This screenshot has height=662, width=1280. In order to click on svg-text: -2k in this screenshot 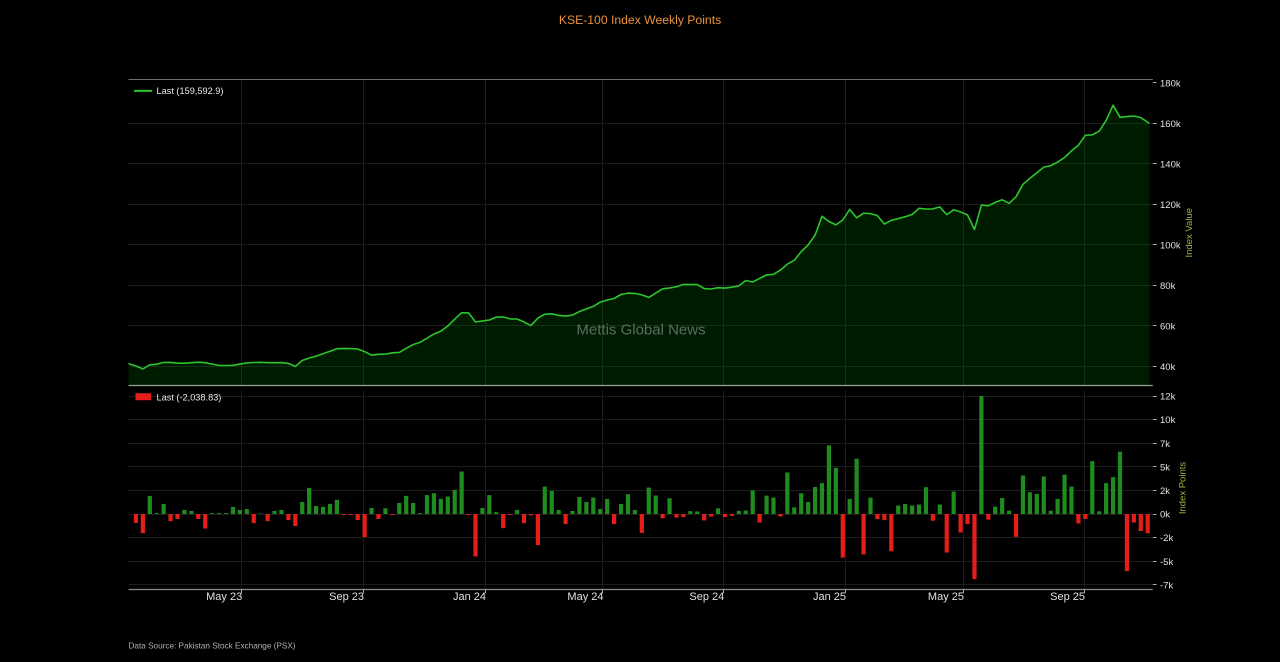, I will do `click(1166, 538)`.